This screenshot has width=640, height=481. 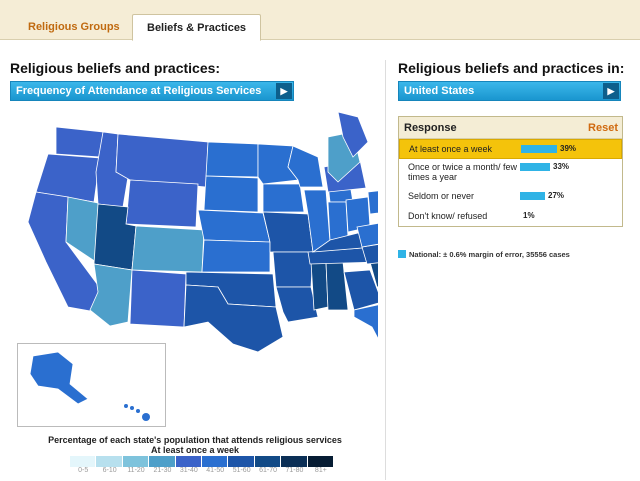 I want to click on response-label: Don't know/ refused, so click(x=448, y=216).